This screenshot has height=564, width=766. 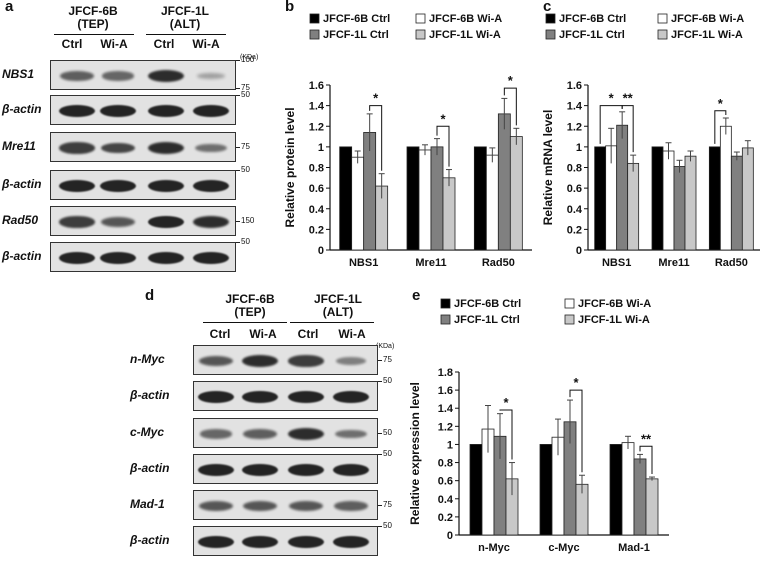 I want to click on chart-e-ytick-label-2: 0.4, so click(x=446, y=500).